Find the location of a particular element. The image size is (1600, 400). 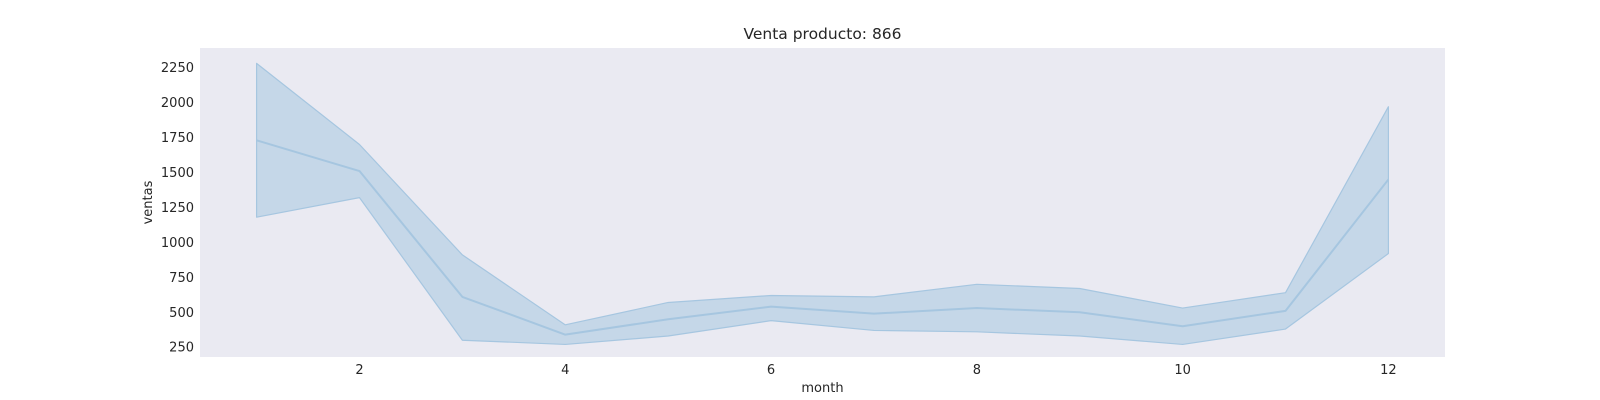

y-axis: 250 500 750 1000 1250 1500 1750 2000 2250 is located at coordinates (177, 208).